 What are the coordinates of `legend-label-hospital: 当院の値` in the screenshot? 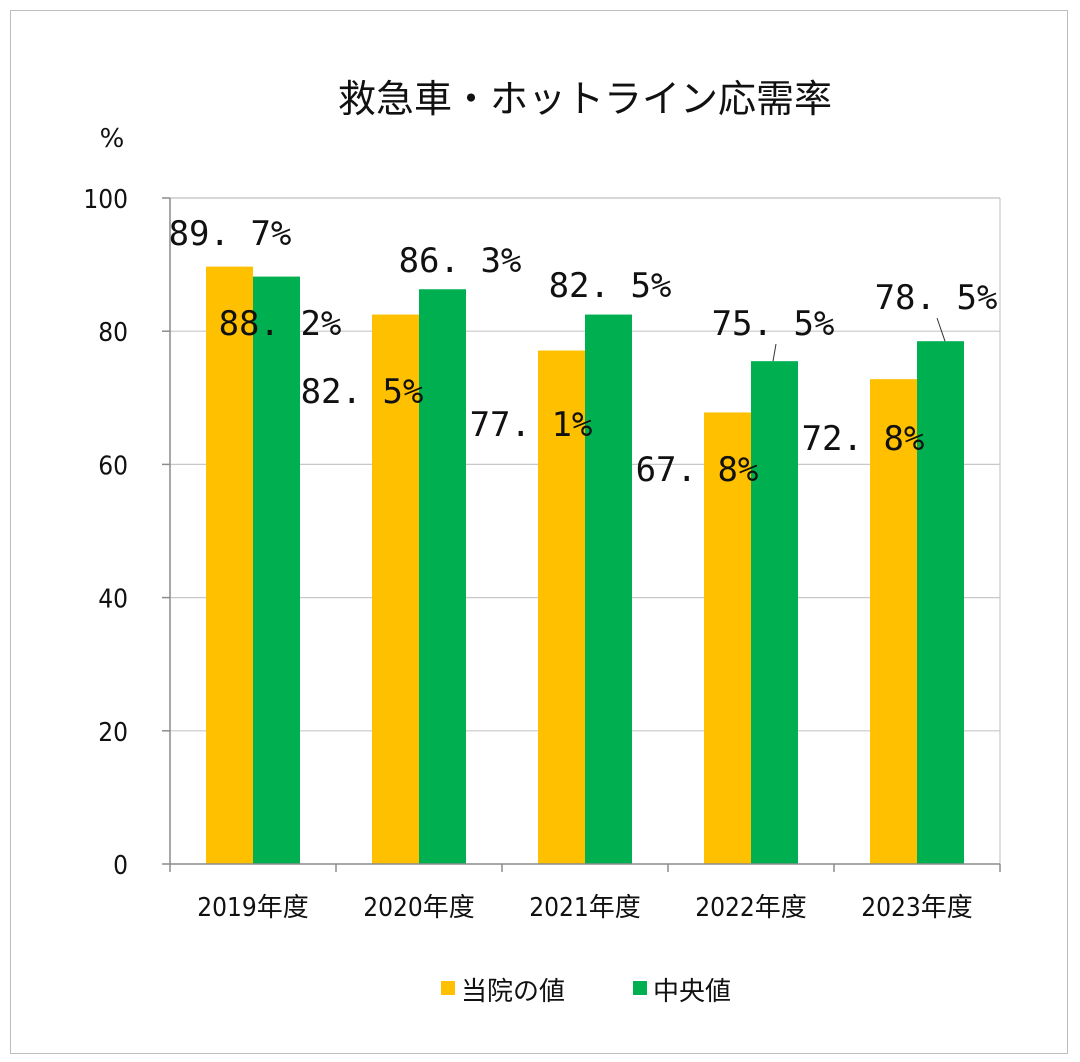 It's located at (513, 992).